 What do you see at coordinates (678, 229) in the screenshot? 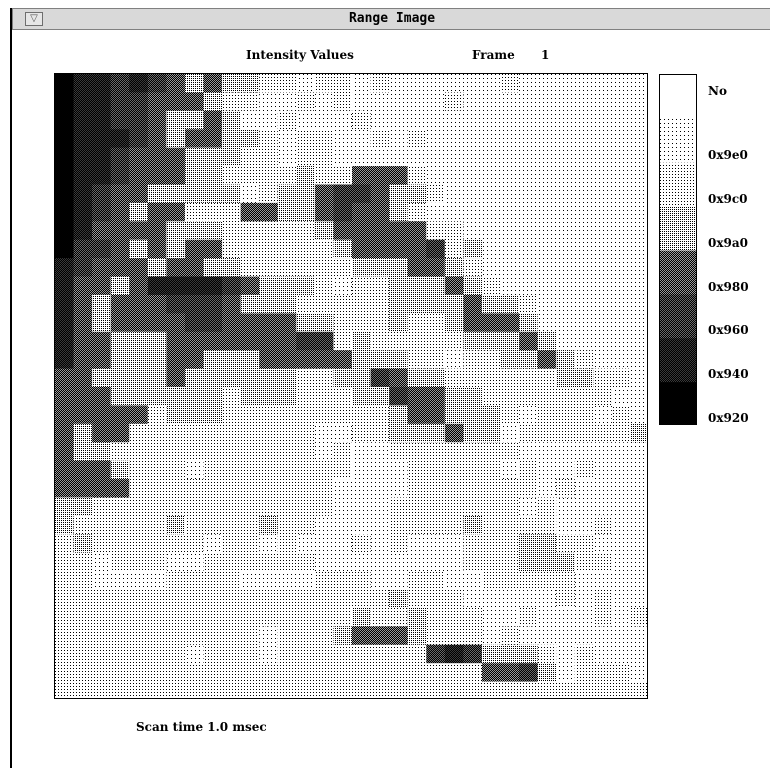
I see `legend-swatch` at bounding box center [678, 229].